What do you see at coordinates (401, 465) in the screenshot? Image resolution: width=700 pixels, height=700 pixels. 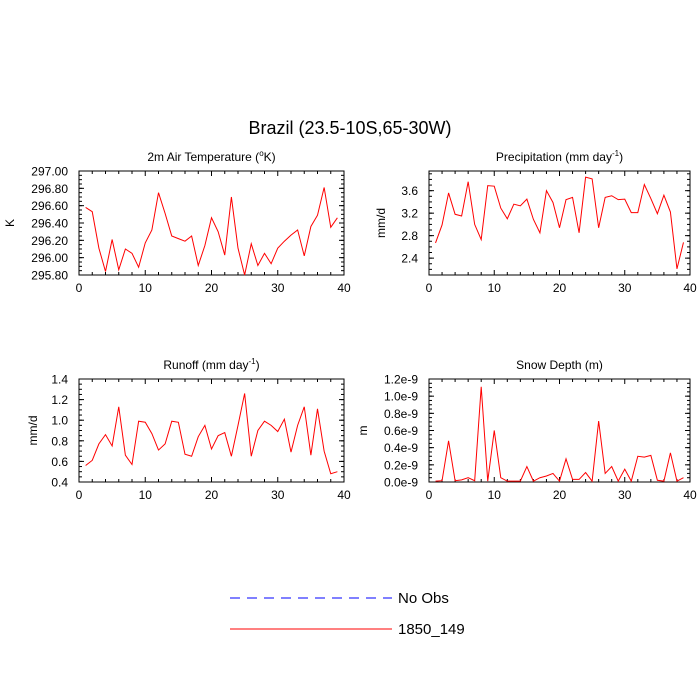 I see `y-tick-label: 0.2e-9` at bounding box center [401, 465].